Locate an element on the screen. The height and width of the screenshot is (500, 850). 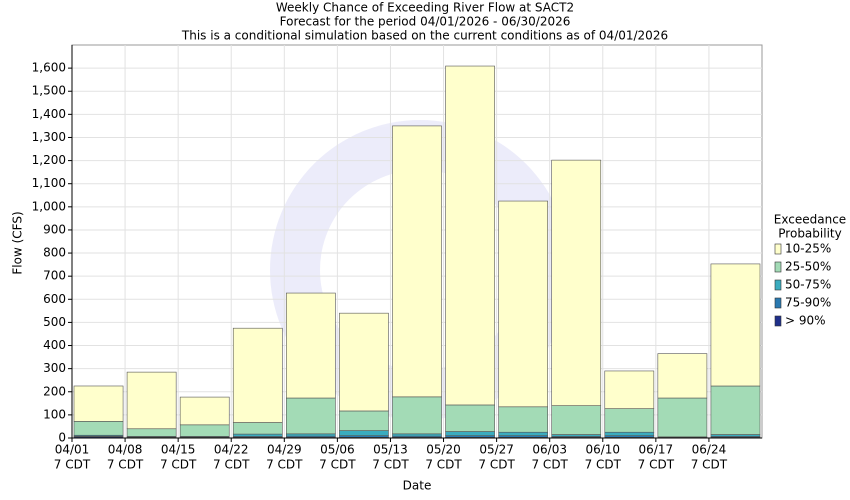
legend-label: > 90% is located at coordinates (805, 321).